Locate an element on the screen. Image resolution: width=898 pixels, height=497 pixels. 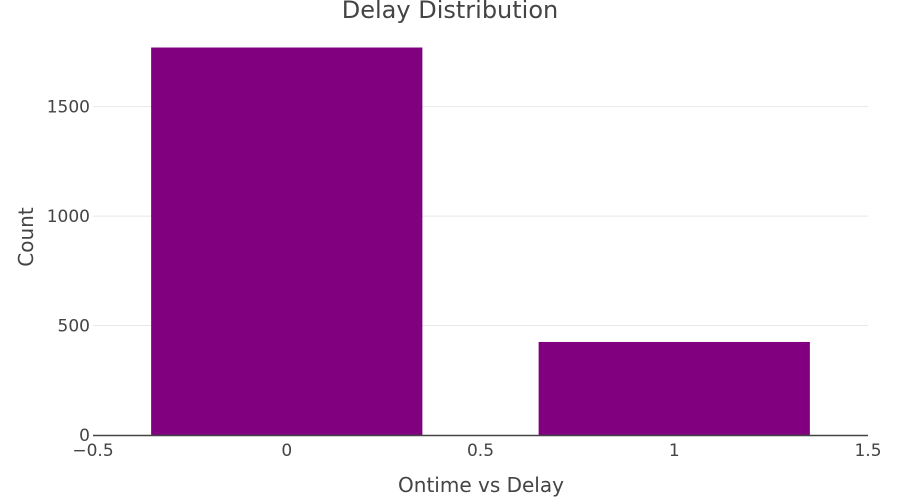
x-tick-label: 0 is located at coordinates (286, 451).